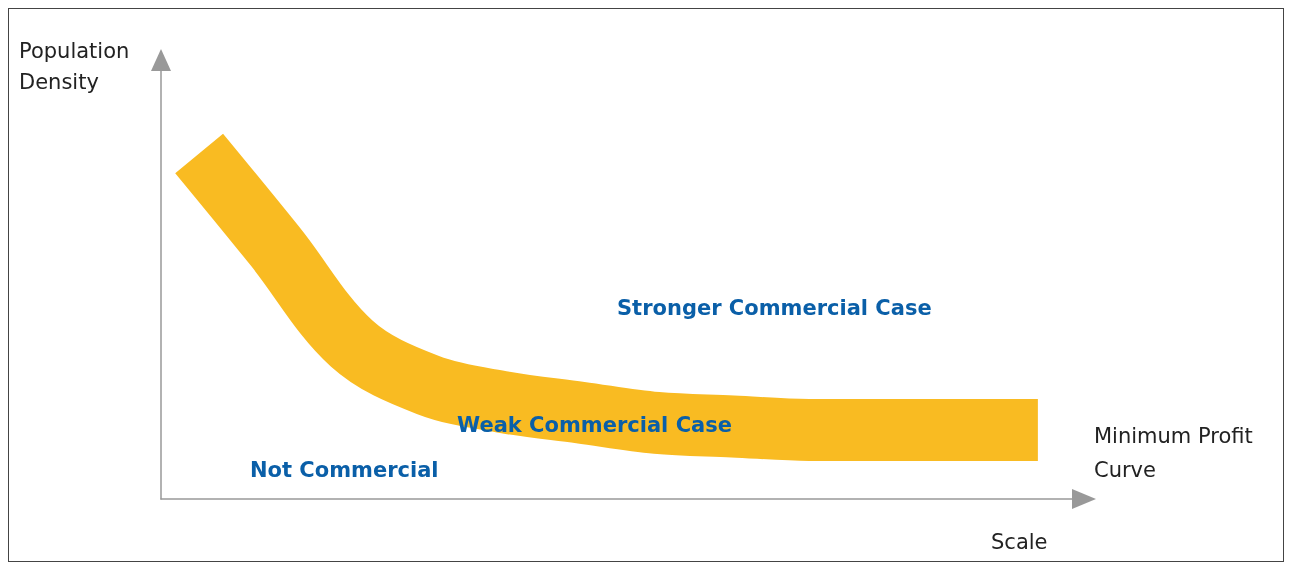  I want to click on y-axis-title: Population Density, so click(78, 66).